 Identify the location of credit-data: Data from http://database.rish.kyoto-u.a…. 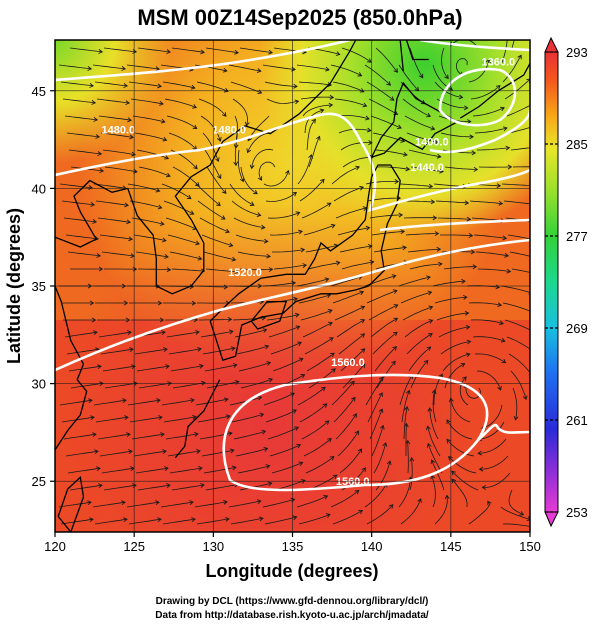
(292, 615).